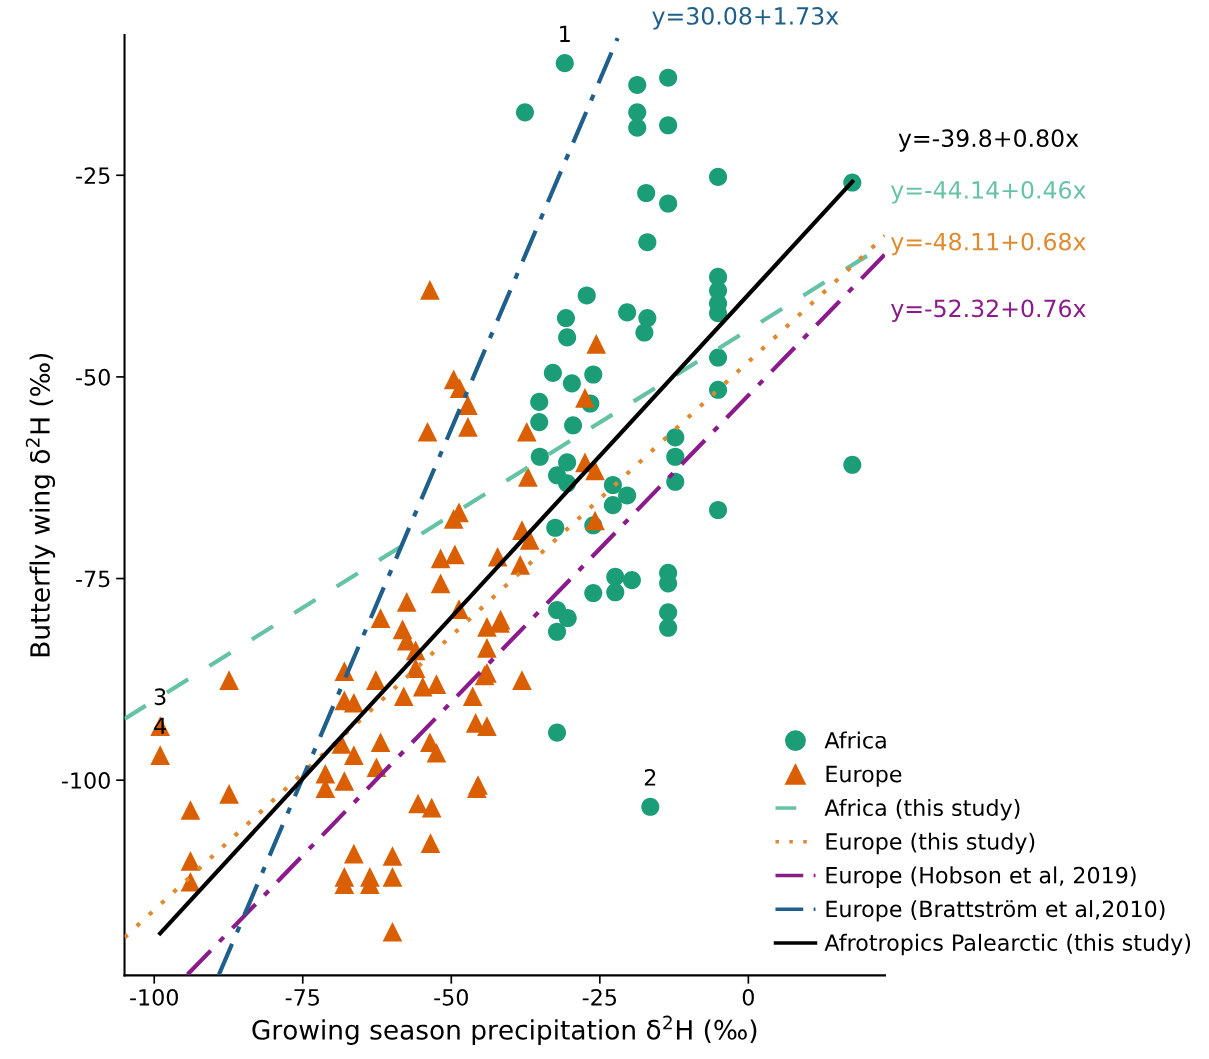 This screenshot has width=1209, height=1059. What do you see at coordinates (855, 740) in the screenshot?
I see `legend-label: Africa` at bounding box center [855, 740].